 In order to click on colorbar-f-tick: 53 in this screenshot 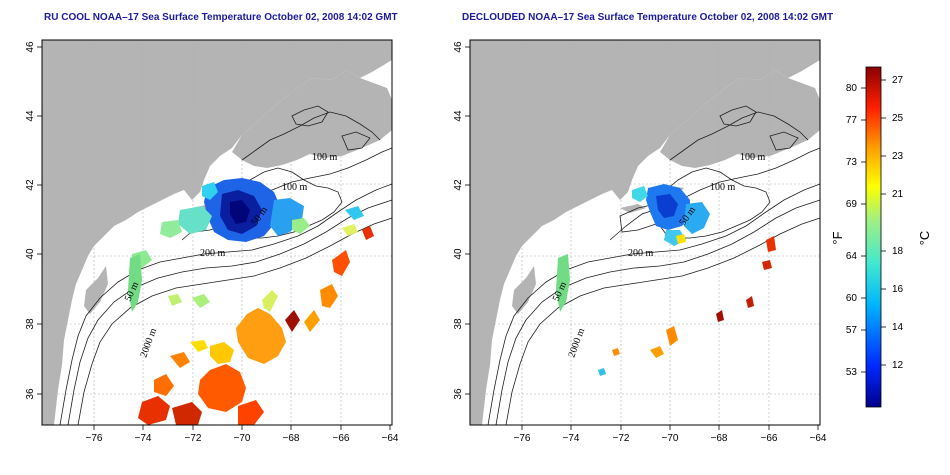, I will do `click(852, 372)`.